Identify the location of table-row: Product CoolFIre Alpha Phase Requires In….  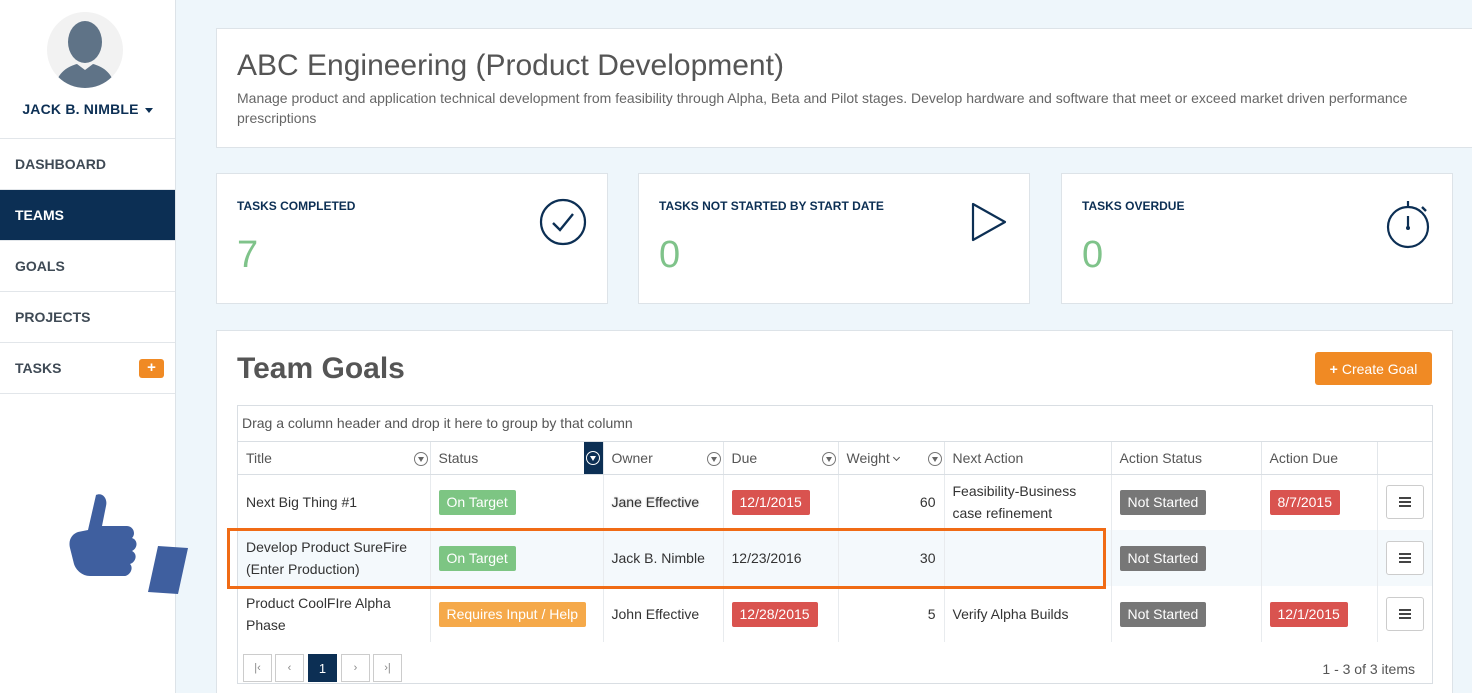
(835, 614).